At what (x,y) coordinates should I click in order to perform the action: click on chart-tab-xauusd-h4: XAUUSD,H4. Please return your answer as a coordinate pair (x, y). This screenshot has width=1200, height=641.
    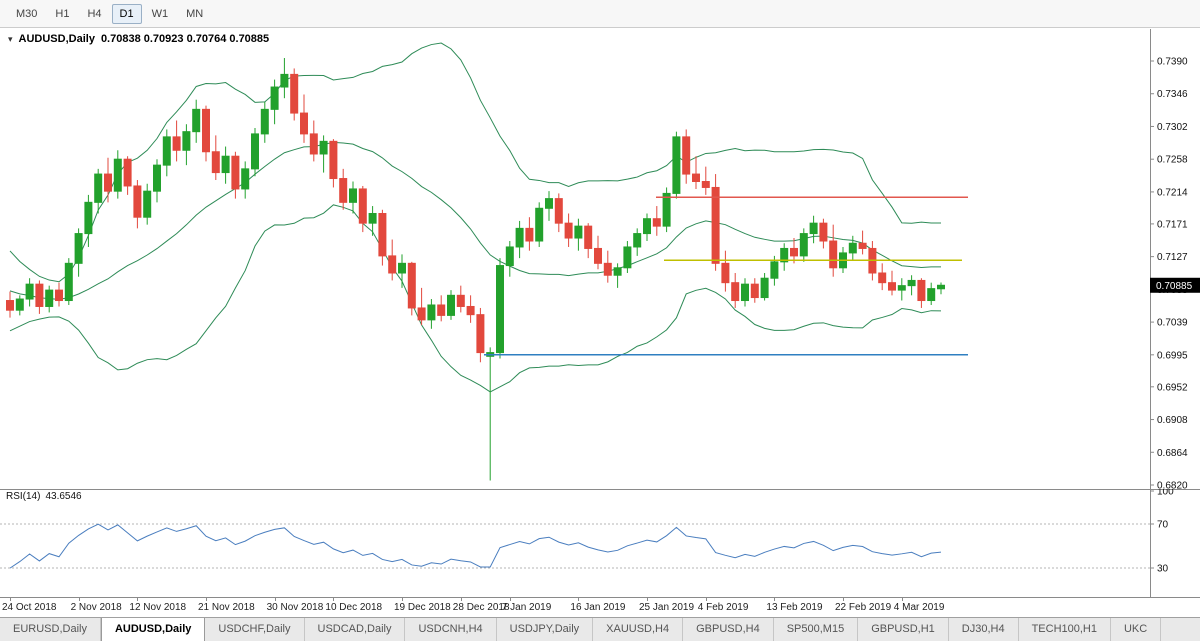
    Looking at the image, I should click on (638, 629).